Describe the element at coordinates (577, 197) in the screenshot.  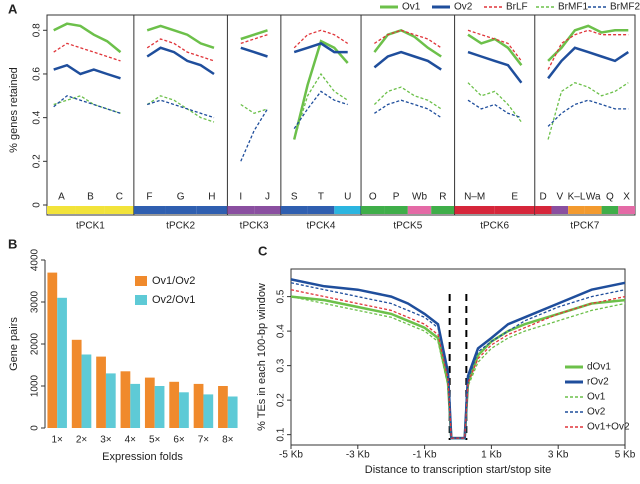
I see `block-label: K–L` at that location.